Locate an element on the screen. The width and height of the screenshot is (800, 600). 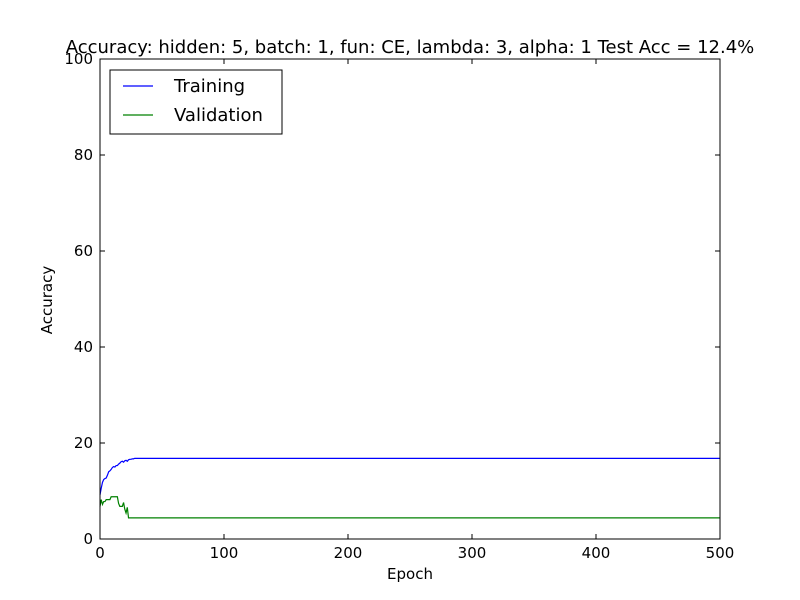
legend: Training Validation is located at coordinates (196, 102).